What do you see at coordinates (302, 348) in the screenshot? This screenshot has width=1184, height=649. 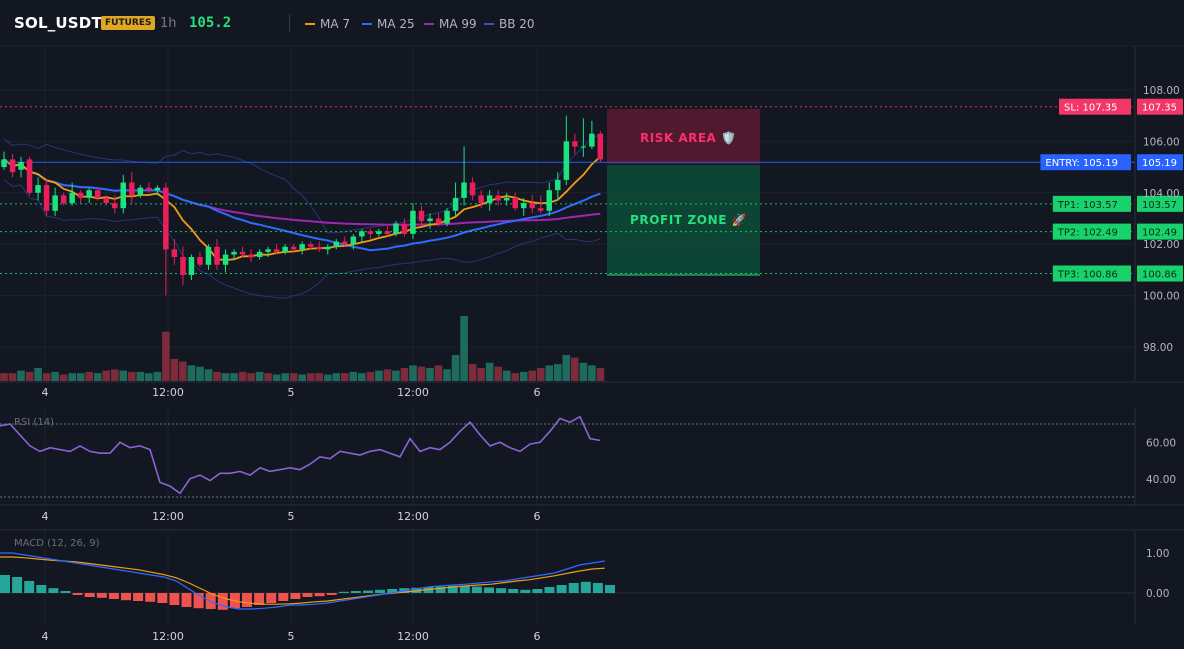 I see `volume-bars` at bounding box center [302, 348].